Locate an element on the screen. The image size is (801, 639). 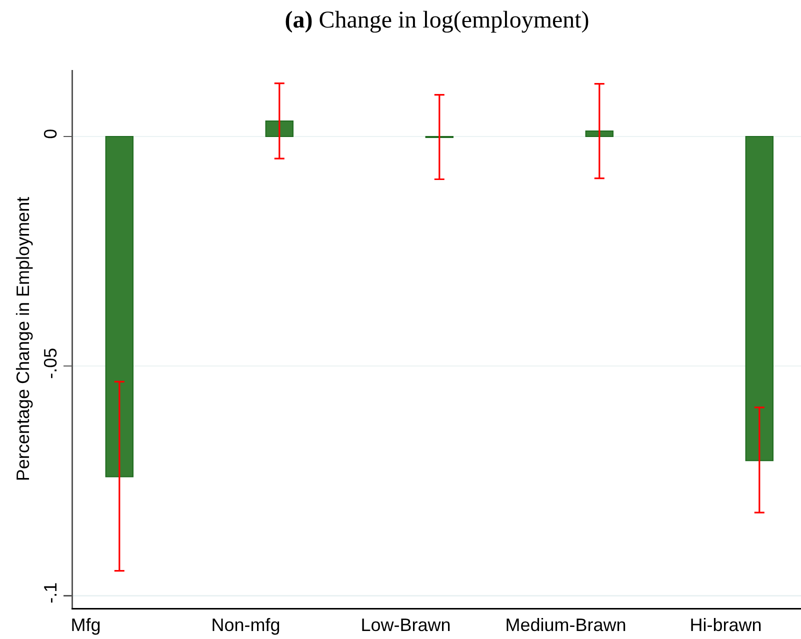
x-tick-label: Non-mfg is located at coordinates (245, 624).